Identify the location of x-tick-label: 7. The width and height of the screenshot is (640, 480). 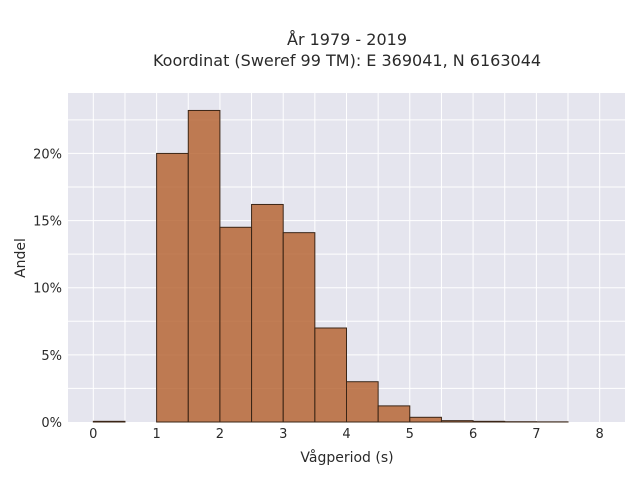
(536, 434).